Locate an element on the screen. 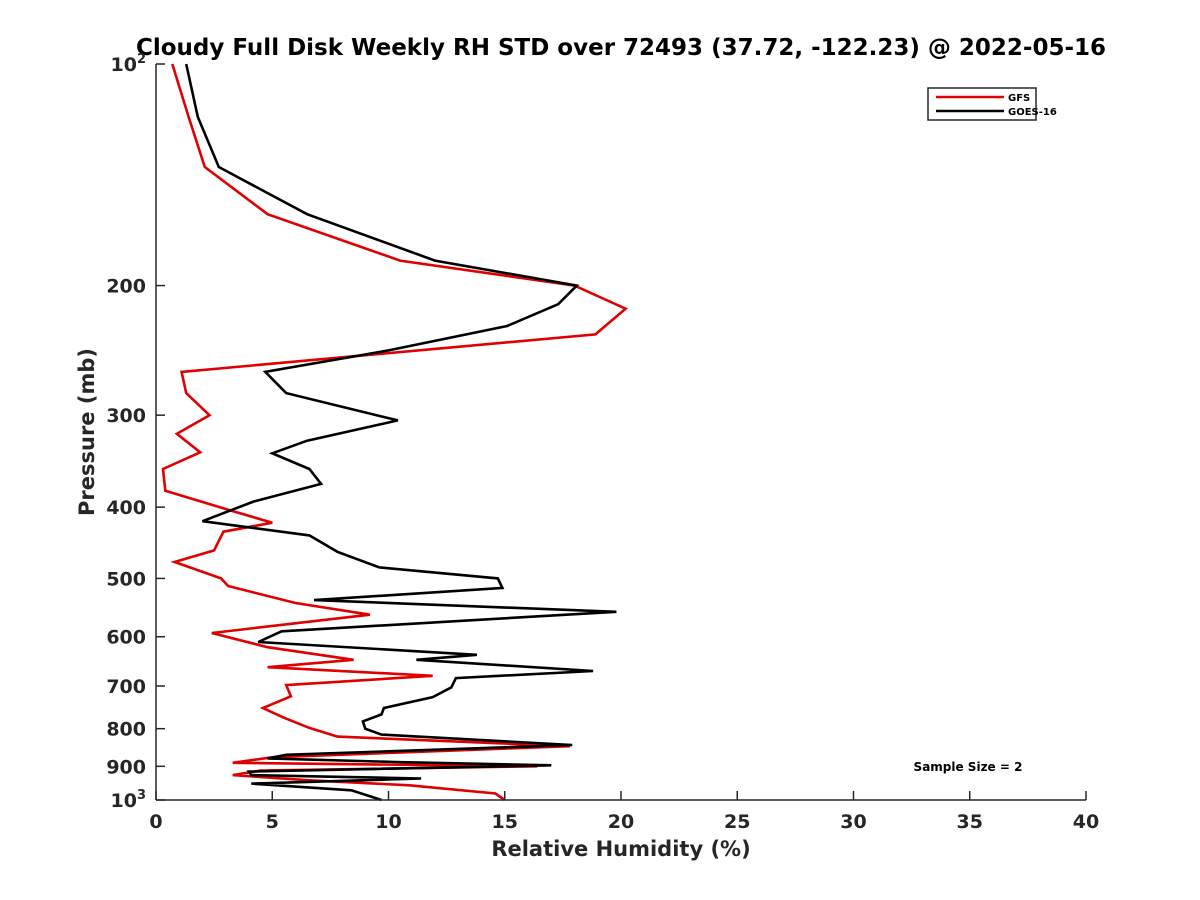  legend: GFS GOES-16 is located at coordinates (992, 104).